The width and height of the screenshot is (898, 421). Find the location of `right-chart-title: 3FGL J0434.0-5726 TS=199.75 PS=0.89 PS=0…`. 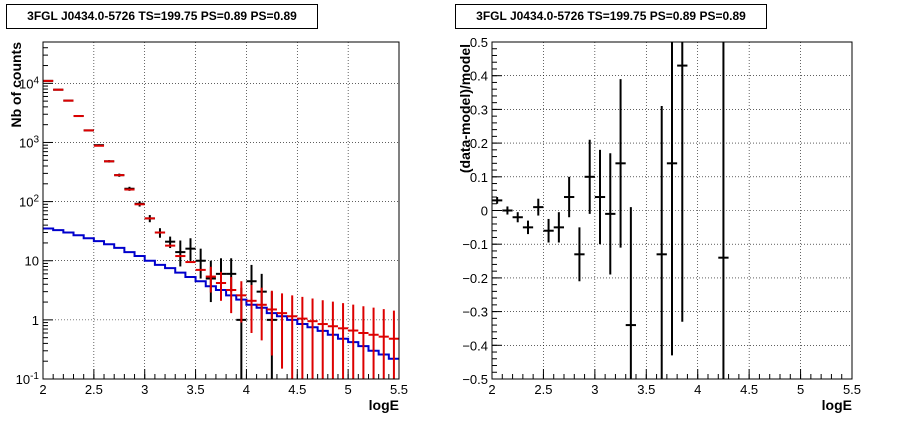

right-chart-title: 3FGL J0434.0-5726 TS=199.75 PS=0.89 PS=0… is located at coordinates (611, 16).